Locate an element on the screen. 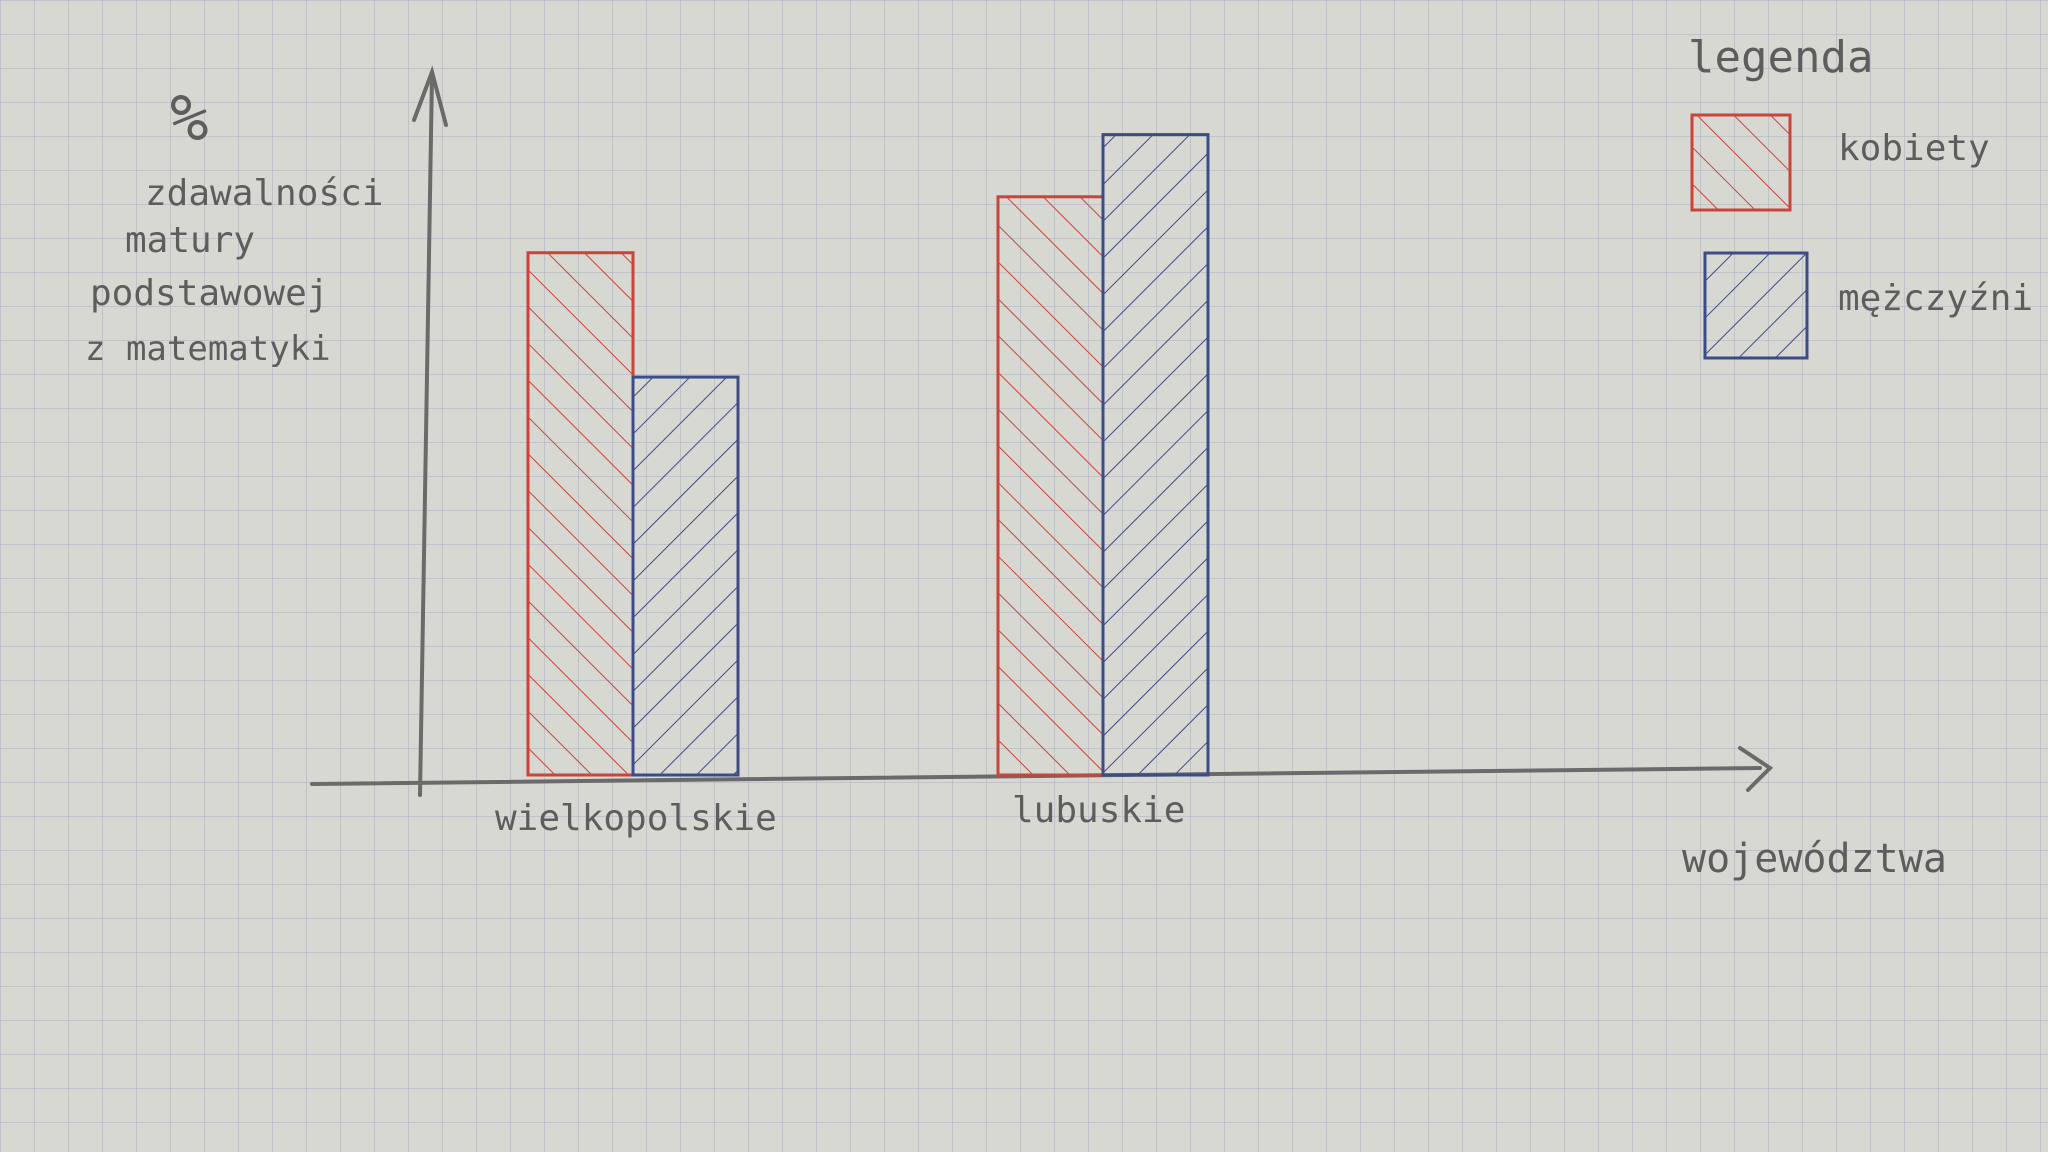 The height and width of the screenshot is (1152, 2048). legend-swatch-mezczyzni is located at coordinates (1756, 305).